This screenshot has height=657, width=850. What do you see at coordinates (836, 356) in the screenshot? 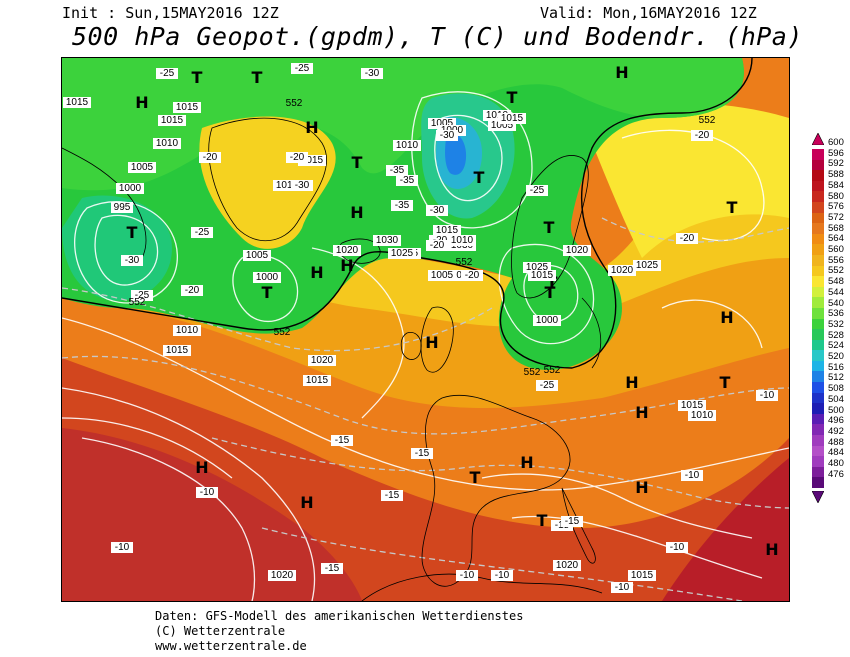
I see `legend-tick-label: 520` at bounding box center [836, 356].